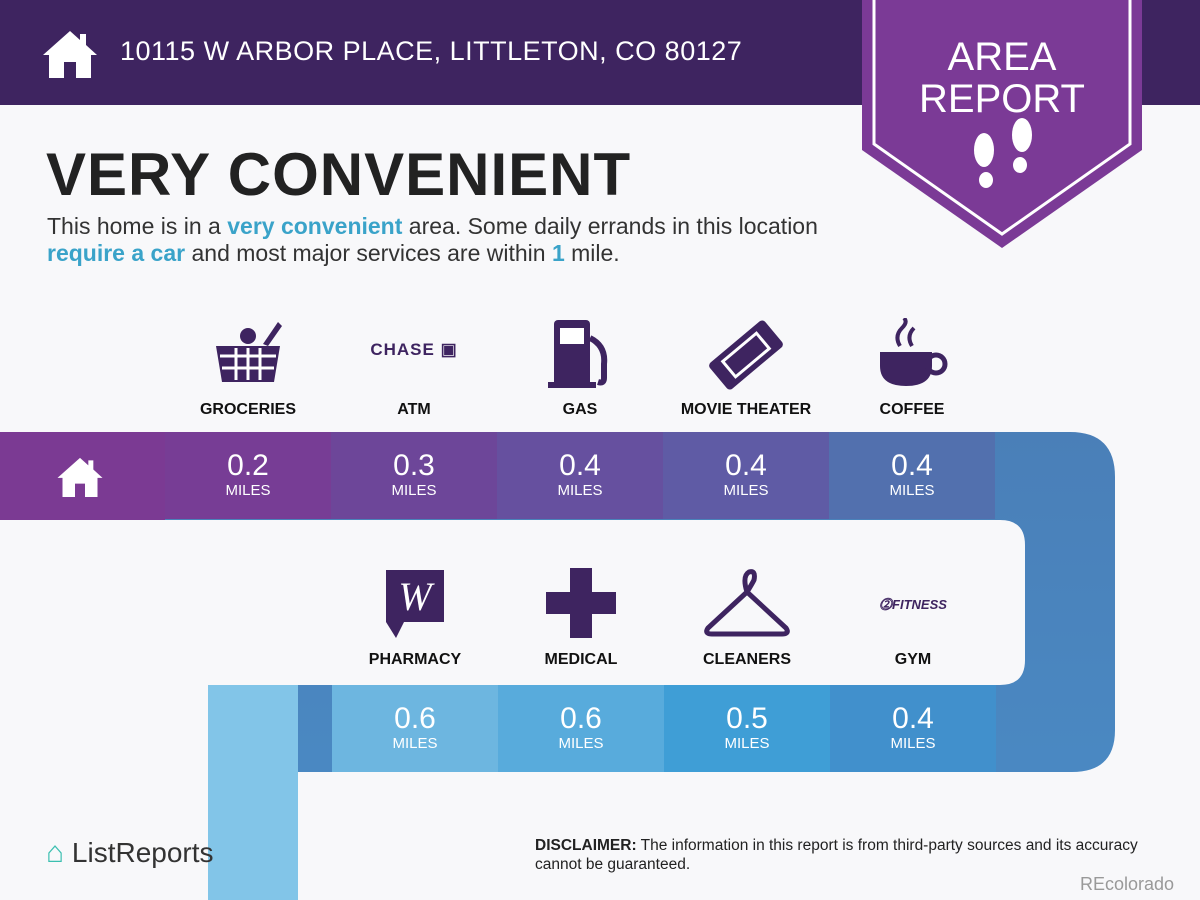 Image resolution: width=1200 pixels, height=900 pixels. I want to click on address: 10115 W ARBOR PLACE, LITTLETON, CO 80127, so click(431, 51).